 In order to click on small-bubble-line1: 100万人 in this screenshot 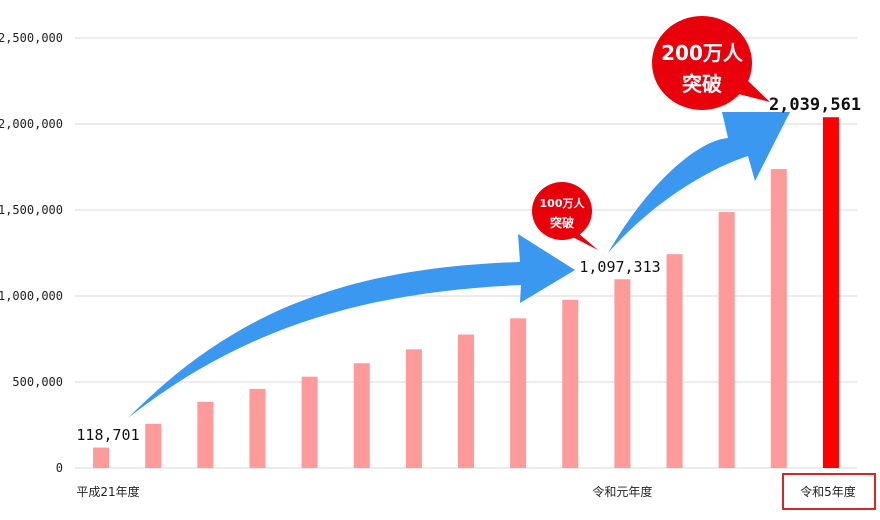, I will do `click(563, 203)`.